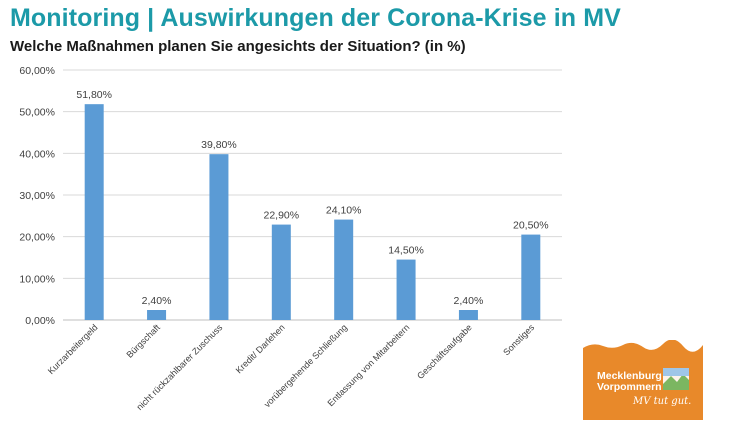 The height and width of the screenshot is (422, 750). I want to click on y-tick-label: 10,00%, so click(37, 279).